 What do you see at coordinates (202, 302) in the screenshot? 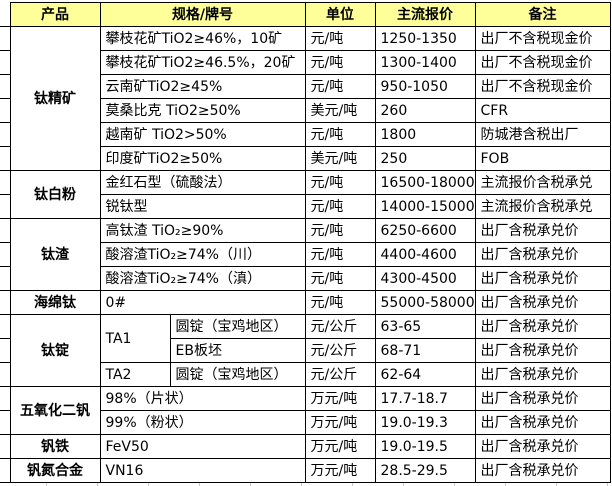
I see `cell-spec: 0#` at bounding box center [202, 302].